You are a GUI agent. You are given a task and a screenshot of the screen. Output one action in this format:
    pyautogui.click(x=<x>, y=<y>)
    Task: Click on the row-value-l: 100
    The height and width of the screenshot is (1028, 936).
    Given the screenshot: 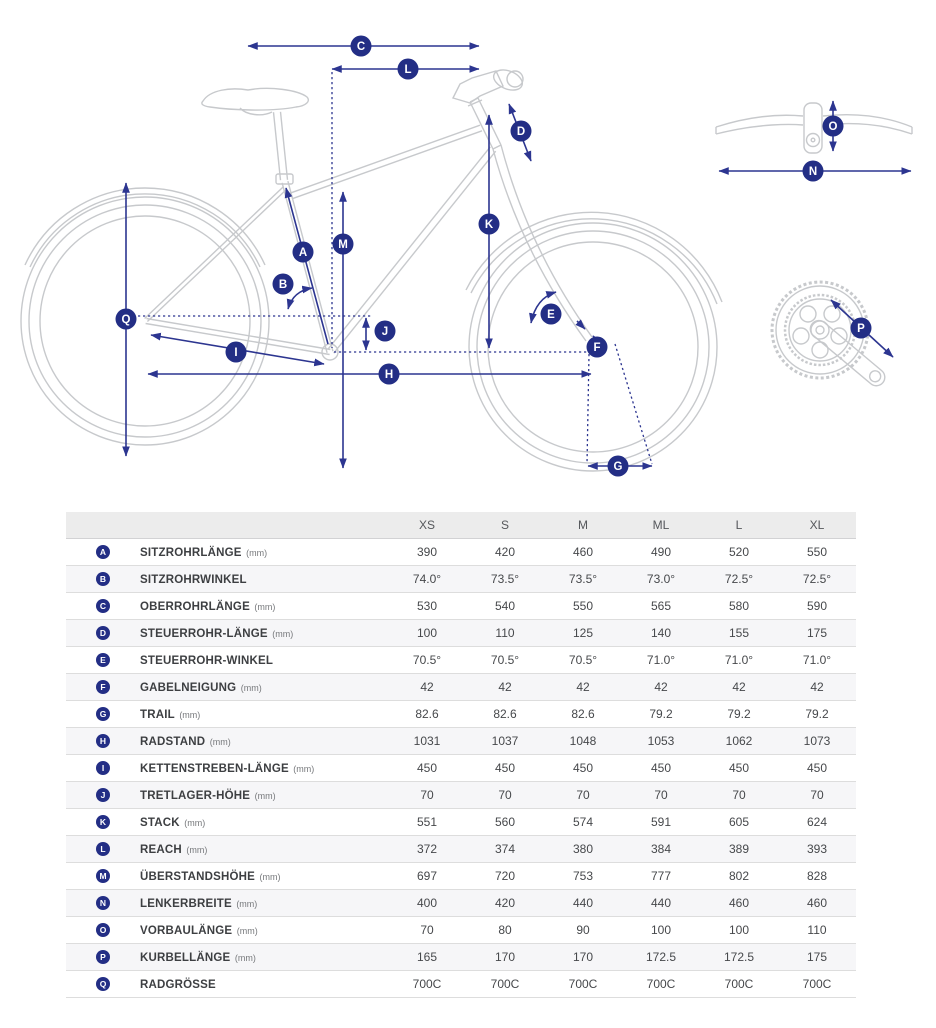 What is the action you would take?
    pyautogui.click(x=739, y=930)
    